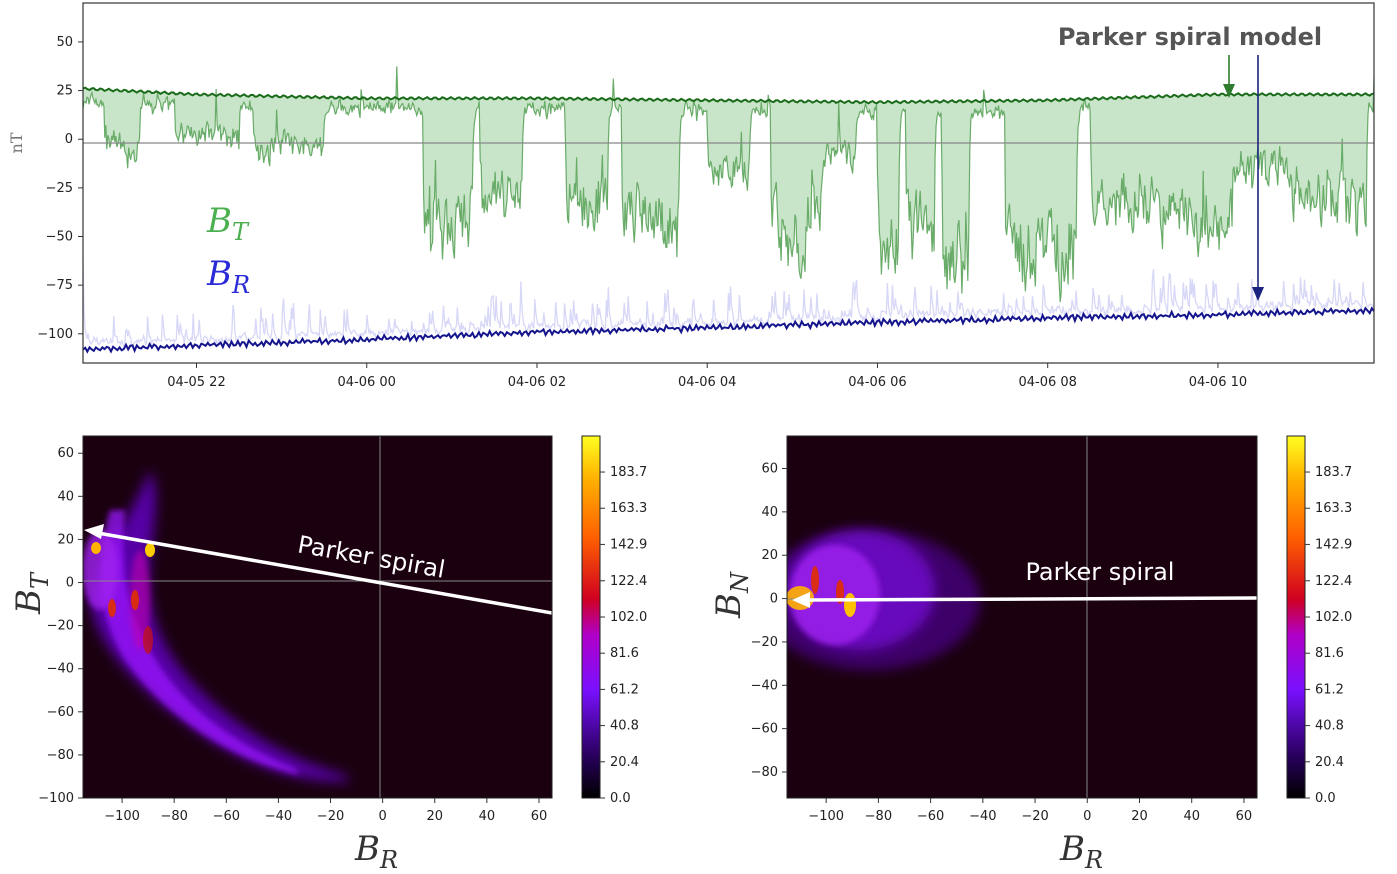  Describe the element at coordinates (628, 581) in the screenshot. I see `hm1-cbtick-label: 122.4` at that location.